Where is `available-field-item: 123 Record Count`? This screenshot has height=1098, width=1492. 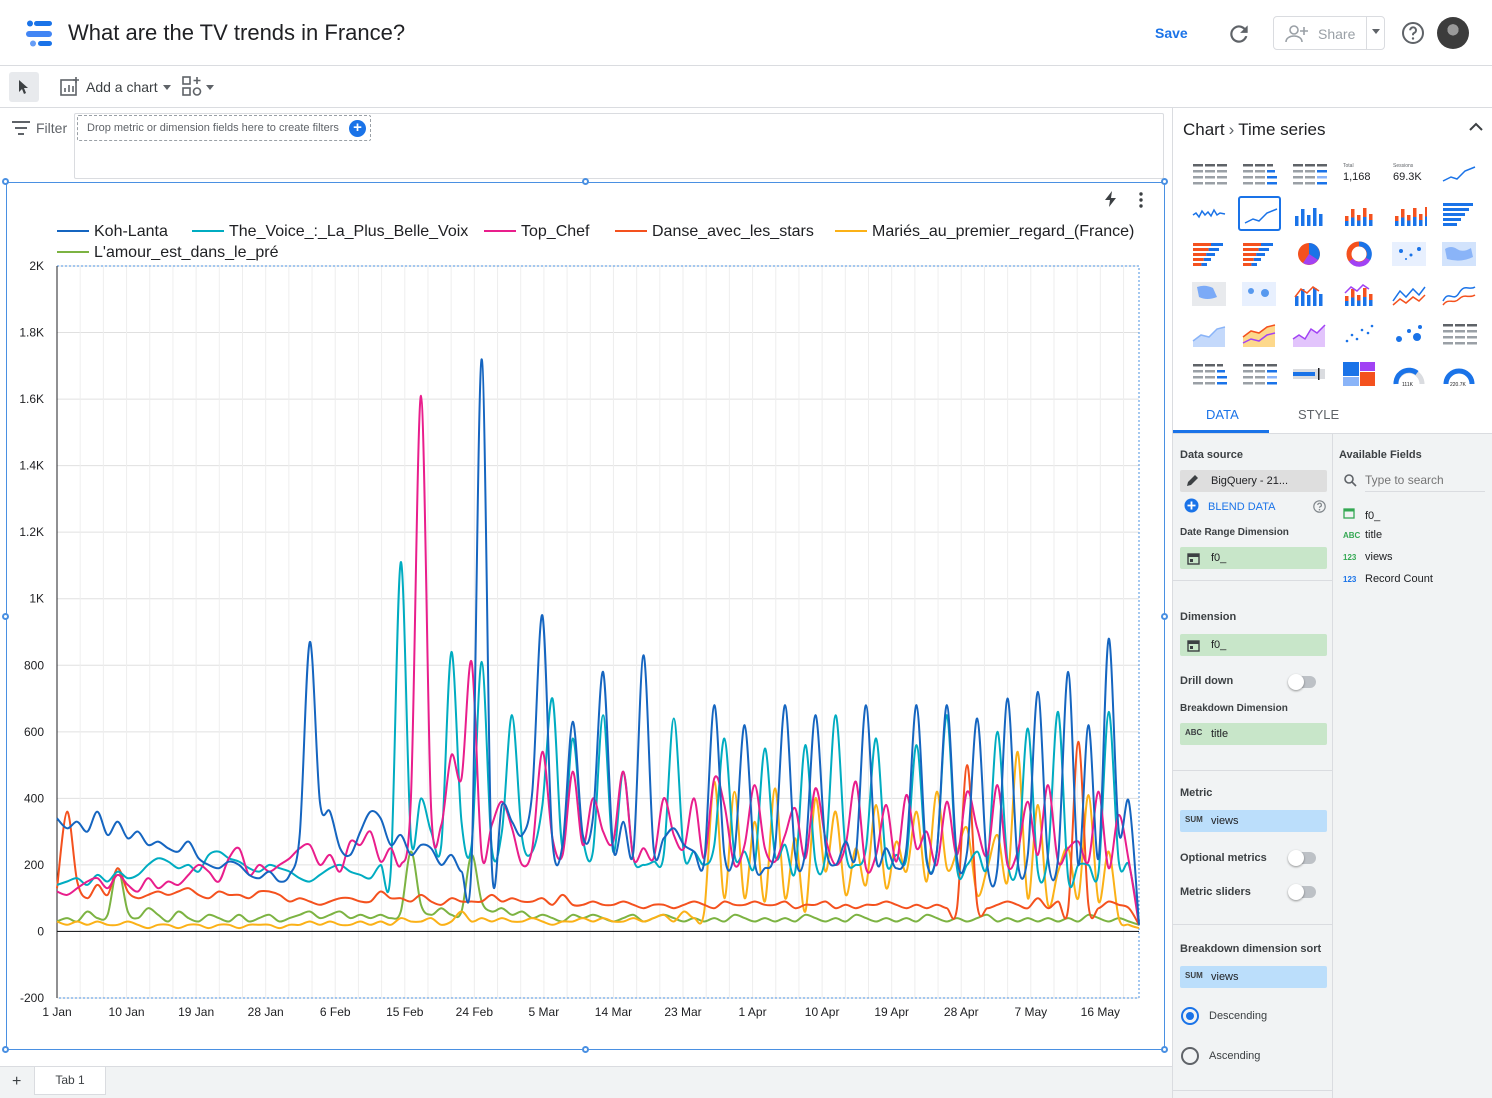 available-field-item: 123 Record Count is located at coordinates (1388, 579).